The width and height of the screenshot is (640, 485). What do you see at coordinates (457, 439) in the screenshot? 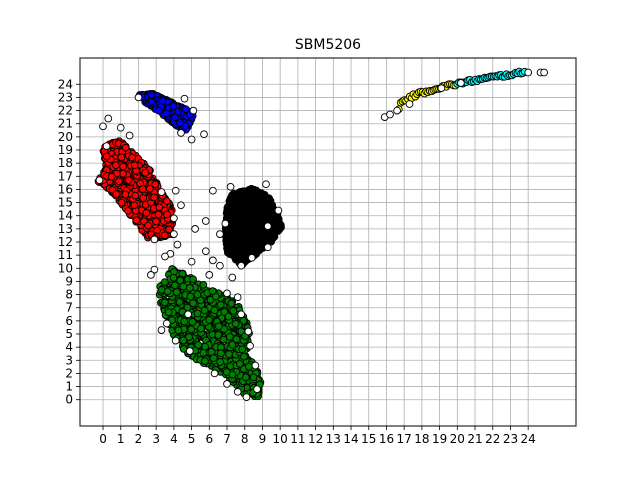
I see `x-tick-label: 20` at bounding box center [457, 439].